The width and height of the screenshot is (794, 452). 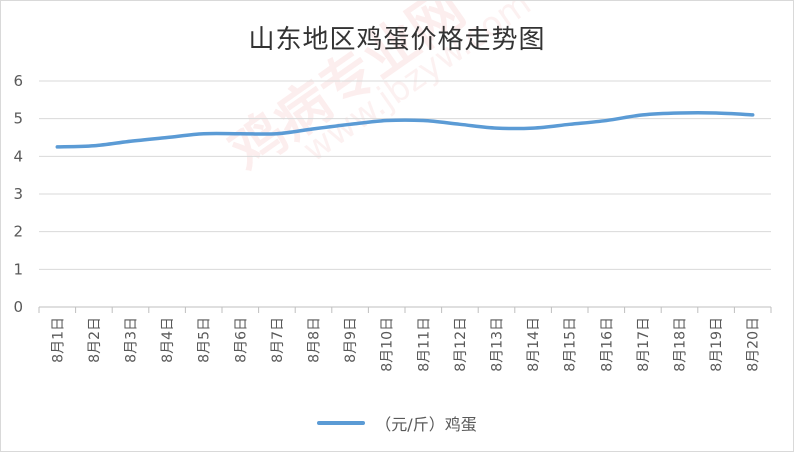 What do you see at coordinates (388, 344) in the screenshot?
I see `x-tick-label: 8月10日` at bounding box center [388, 344].